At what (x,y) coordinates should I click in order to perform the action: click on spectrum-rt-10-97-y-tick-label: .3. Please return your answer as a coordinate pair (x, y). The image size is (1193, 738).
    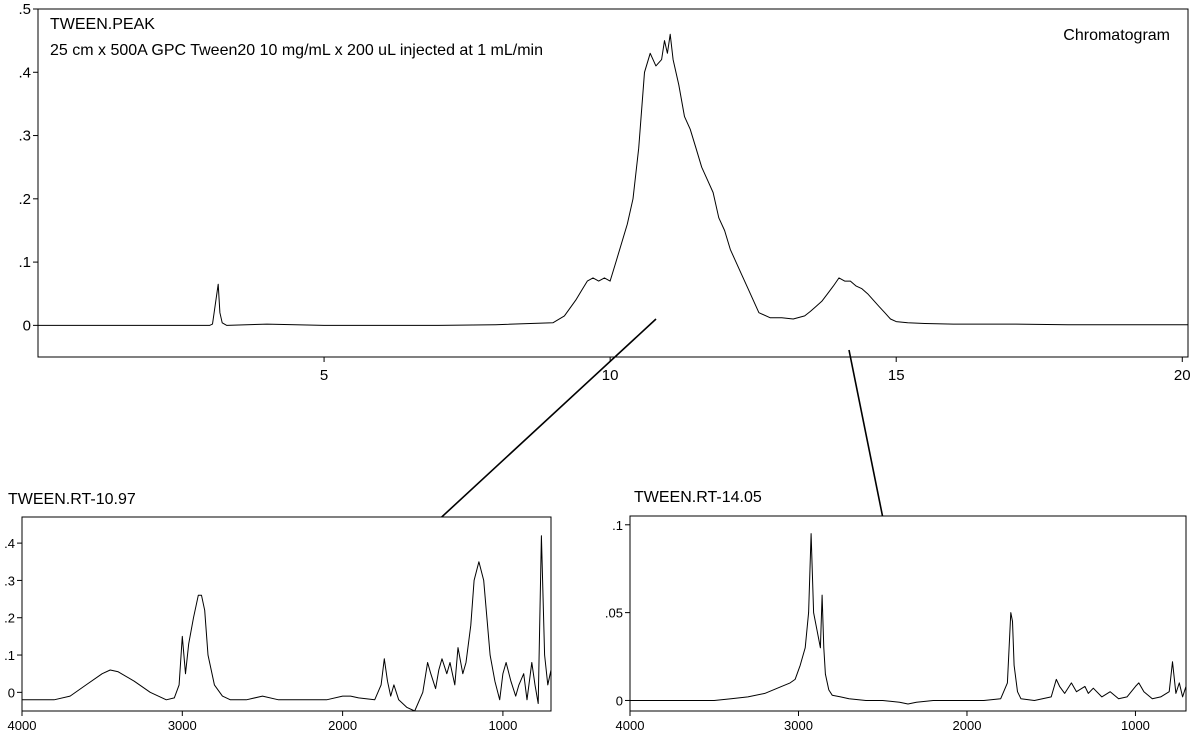
    Looking at the image, I should click on (9, 580).